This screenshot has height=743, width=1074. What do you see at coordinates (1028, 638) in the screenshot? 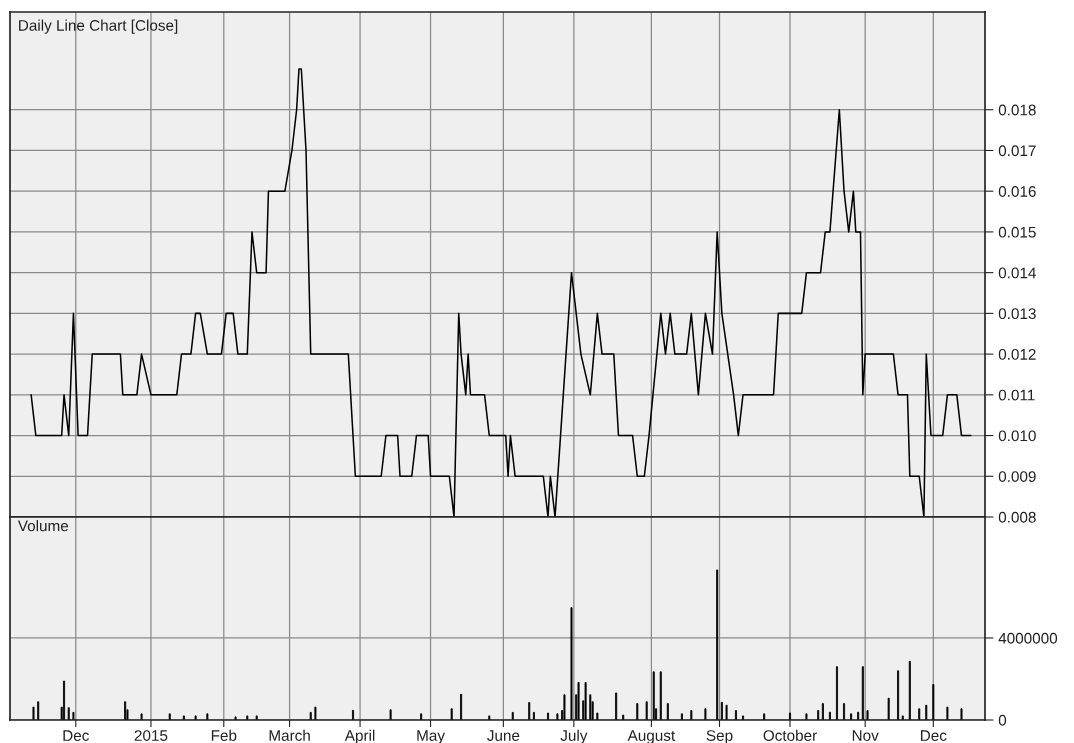
I see `y-tick-label: 4000000` at bounding box center [1028, 638].